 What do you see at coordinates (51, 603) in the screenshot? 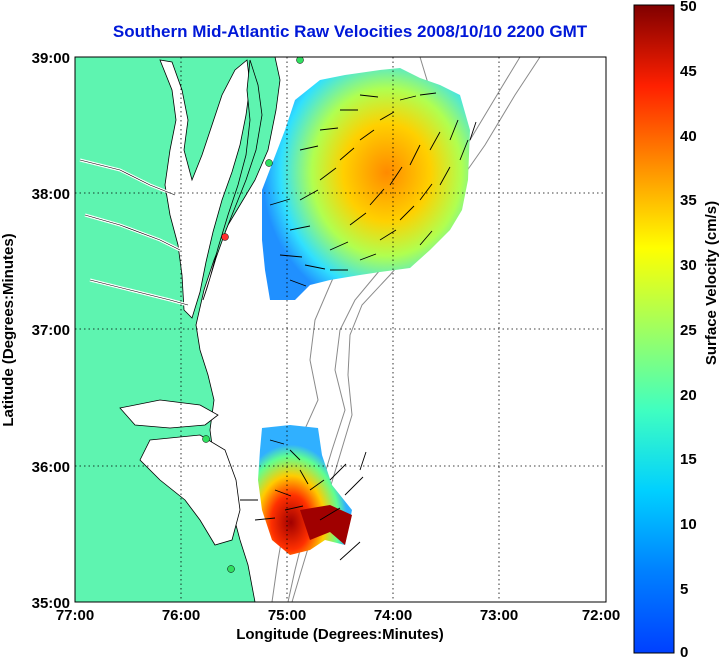
I see `y-tick-label: 35:00` at bounding box center [51, 603].